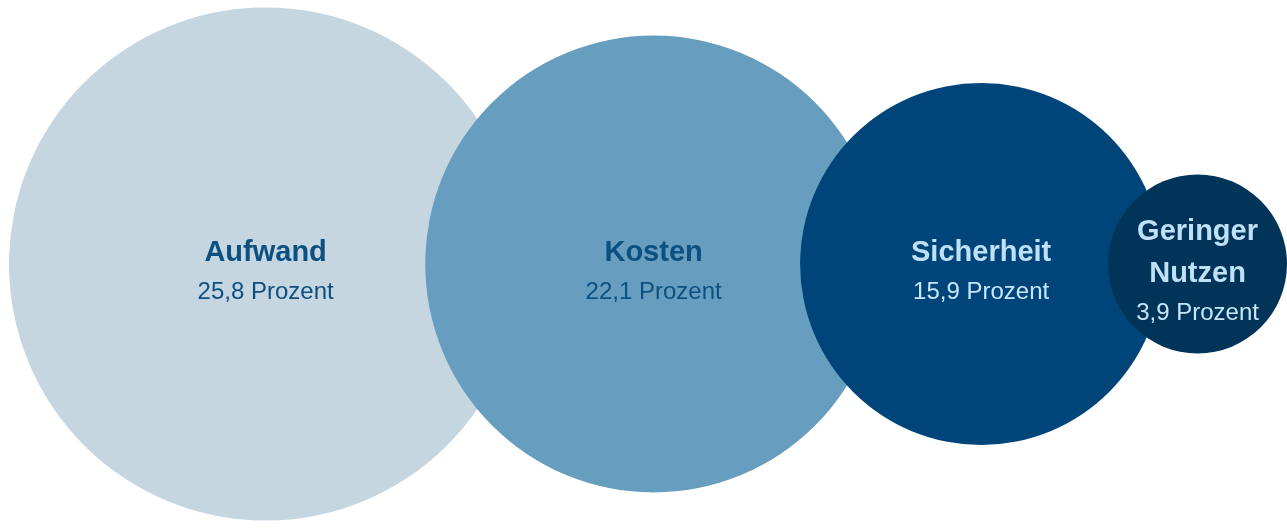  Describe the element at coordinates (1197, 250) in the screenshot. I see `category-label: Geringer Nutzen` at that location.